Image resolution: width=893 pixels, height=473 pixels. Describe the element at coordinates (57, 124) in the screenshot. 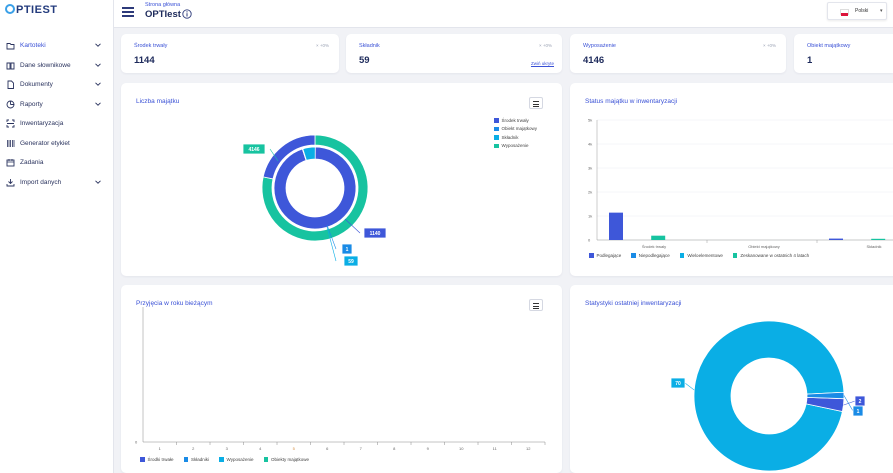

I see `sidebar-item-inwentaryzacja: Inwentaryzacja` at that location.